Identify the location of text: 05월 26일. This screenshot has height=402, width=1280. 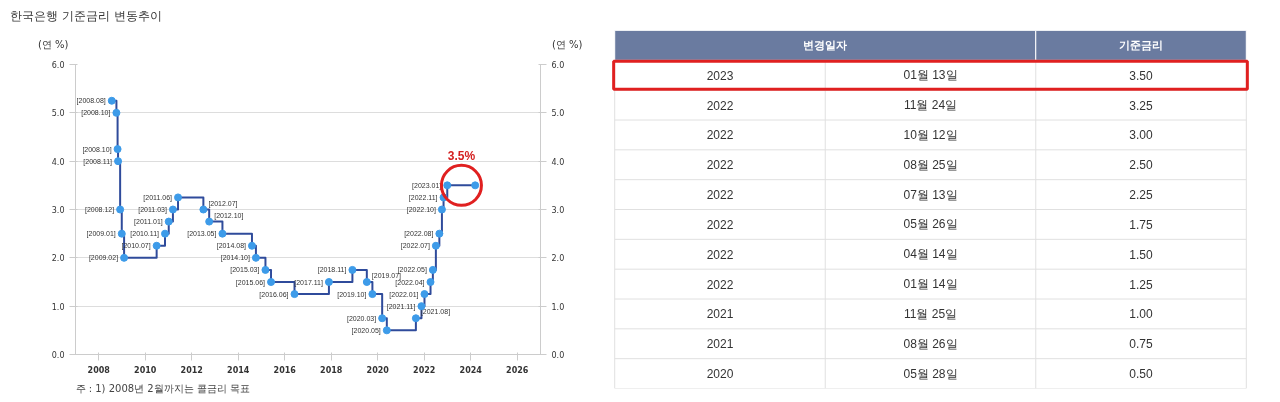
(930, 224).